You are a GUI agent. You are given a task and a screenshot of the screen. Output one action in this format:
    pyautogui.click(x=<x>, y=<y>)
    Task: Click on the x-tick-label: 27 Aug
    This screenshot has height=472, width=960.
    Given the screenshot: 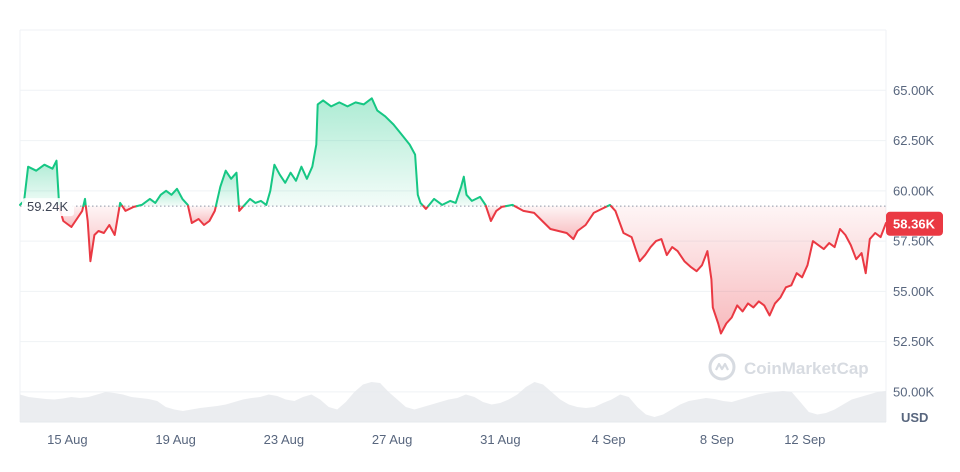 What is the action you would take?
    pyautogui.click(x=392, y=439)
    